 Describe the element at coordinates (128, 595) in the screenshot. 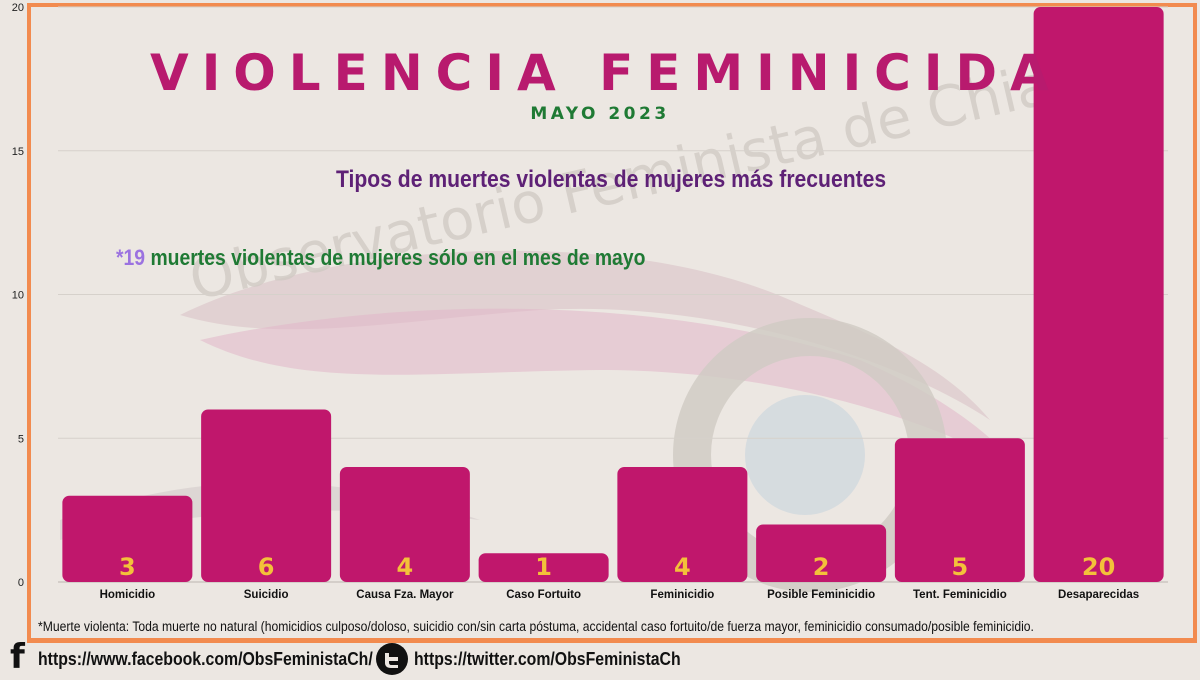

I see `x-tick-label: Homicidio` at that location.